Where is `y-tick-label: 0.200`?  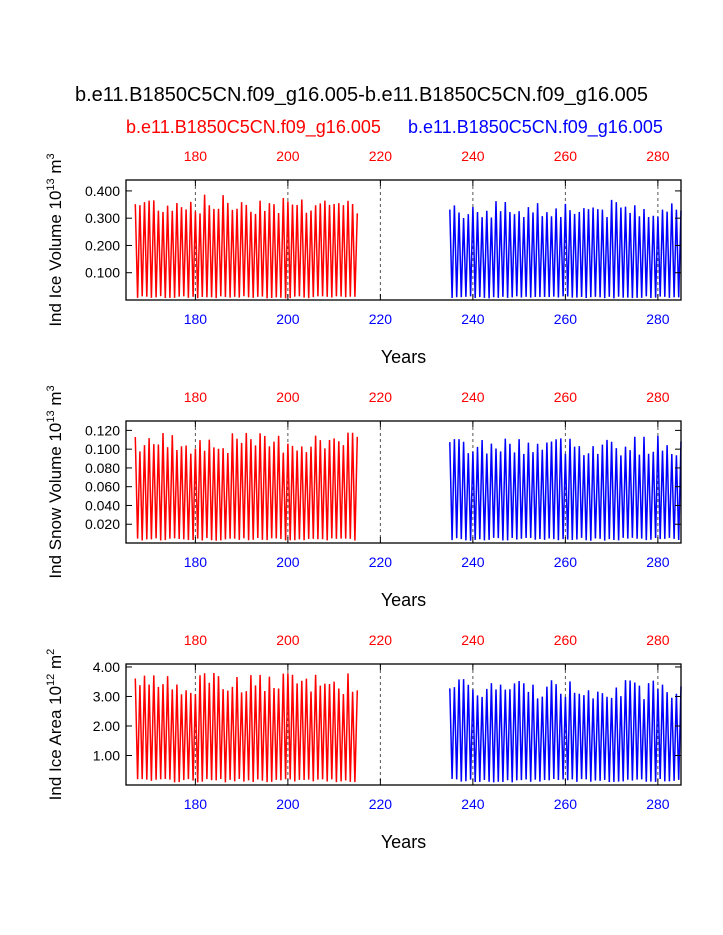 y-tick-label: 0.200 is located at coordinates (102, 245).